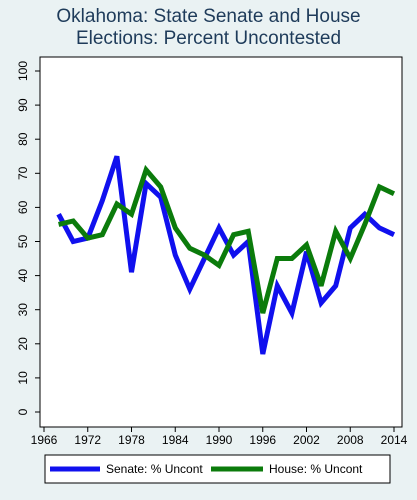 This screenshot has height=500, width=417. Describe the element at coordinates (219, 440) in the screenshot. I see `x-tick-label: 1990` at that location.